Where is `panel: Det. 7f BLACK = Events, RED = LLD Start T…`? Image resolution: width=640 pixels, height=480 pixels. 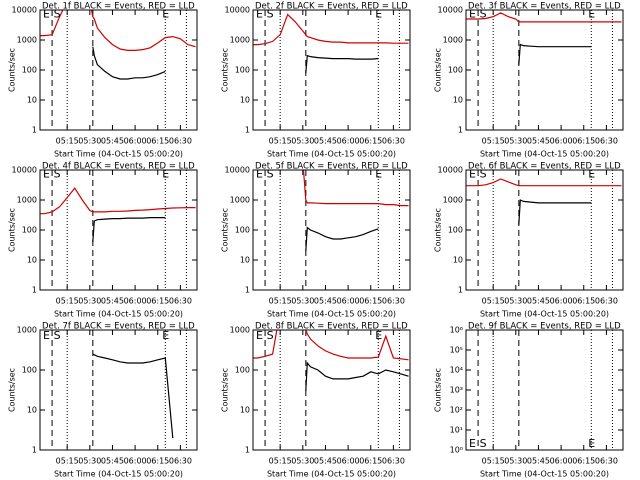
panel: Det. 7f BLACK = Events, RED = LLD Start T… is located at coordinates (103, 400).